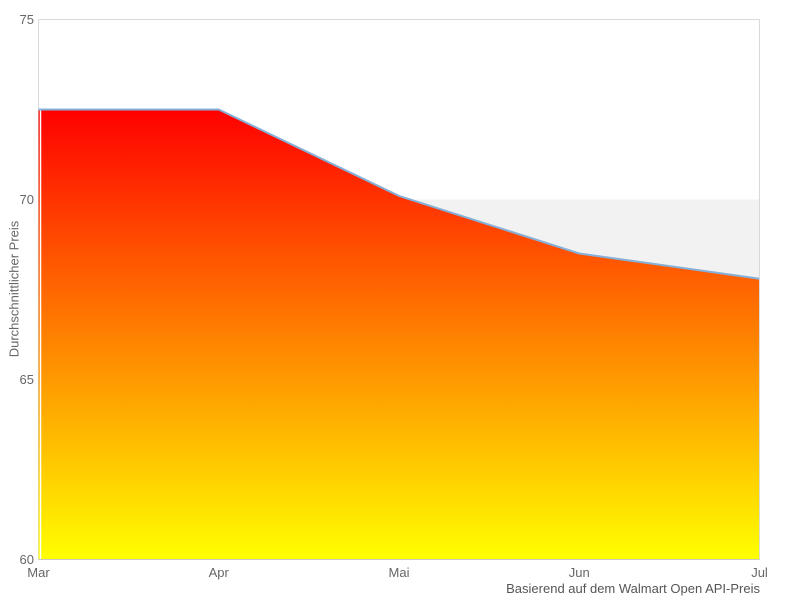 This screenshot has width=800, height=600. I want to click on x-tick-label: Jul, so click(759, 572).